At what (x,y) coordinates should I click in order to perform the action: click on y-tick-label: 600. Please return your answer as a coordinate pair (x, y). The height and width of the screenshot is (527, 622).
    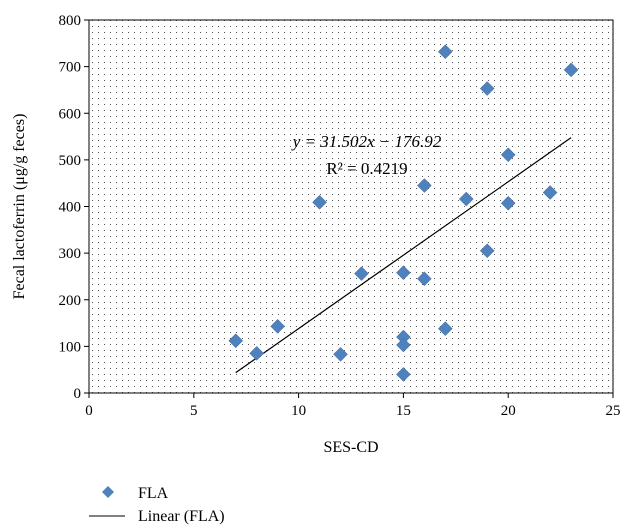
    Looking at the image, I should click on (70, 114).